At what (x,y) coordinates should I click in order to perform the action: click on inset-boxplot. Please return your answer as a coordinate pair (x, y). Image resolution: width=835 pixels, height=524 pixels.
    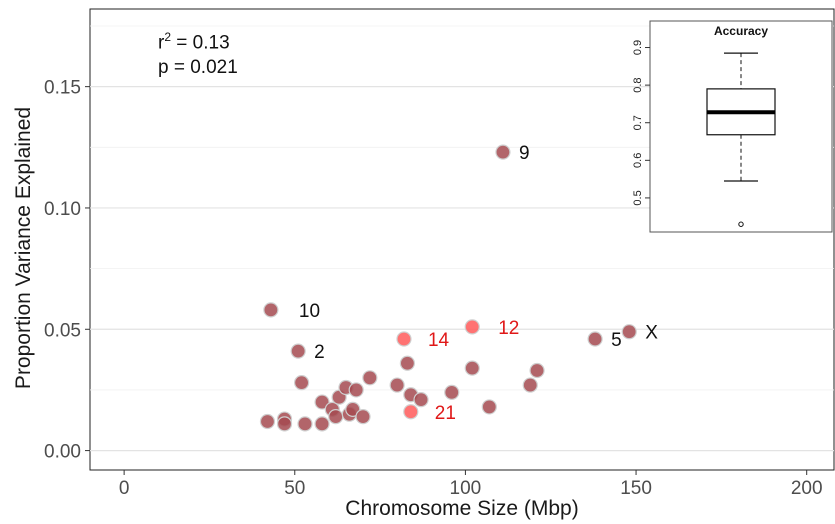
    Looking at the image, I should click on (741, 139).